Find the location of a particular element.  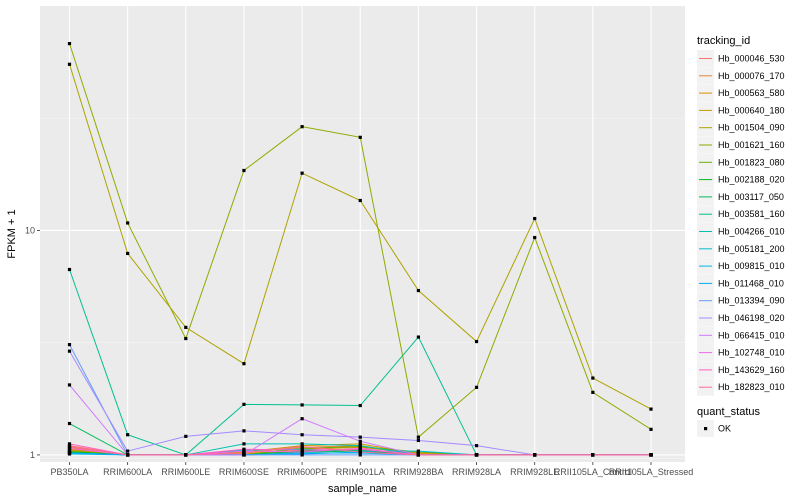

legend-label: Hb_066415_010 is located at coordinates (751, 335).